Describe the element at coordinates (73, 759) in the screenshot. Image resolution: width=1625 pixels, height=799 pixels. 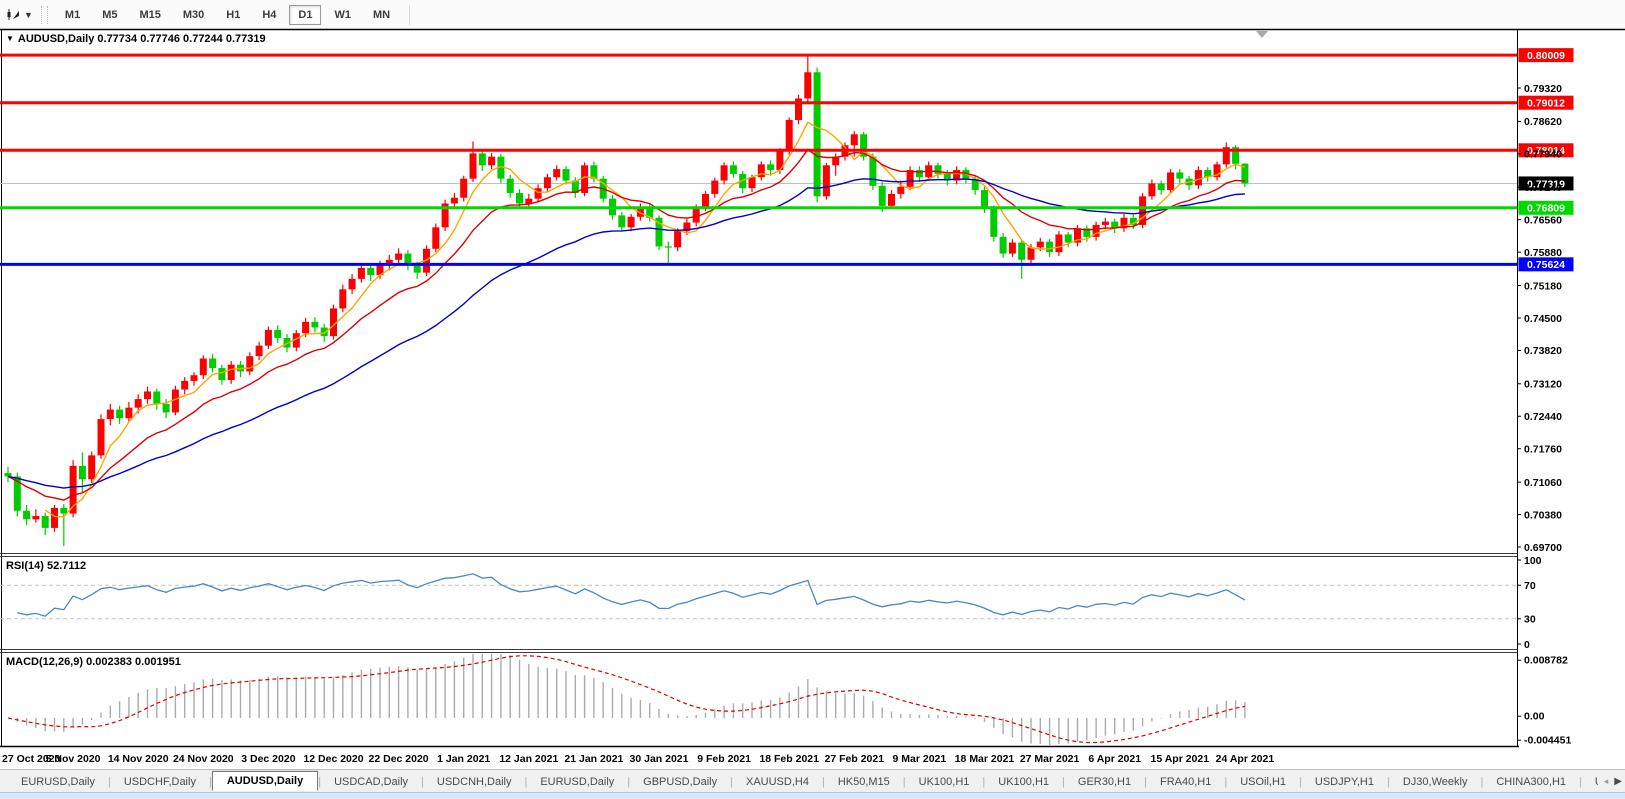
I see `date-axis-label: 5 Nov 2020` at that location.